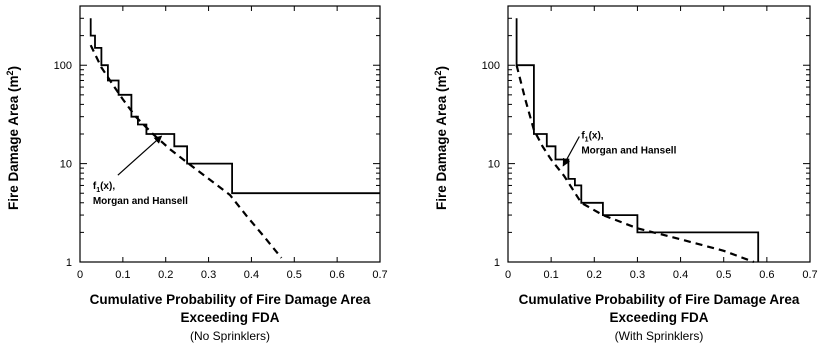 Image resolution: width=822 pixels, height=351 pixels. What do you see at coordinates (659, 336) in the screenshot?
I see `chart-subtitle: (With Sprinklers)` at bounding box center [659, 336].